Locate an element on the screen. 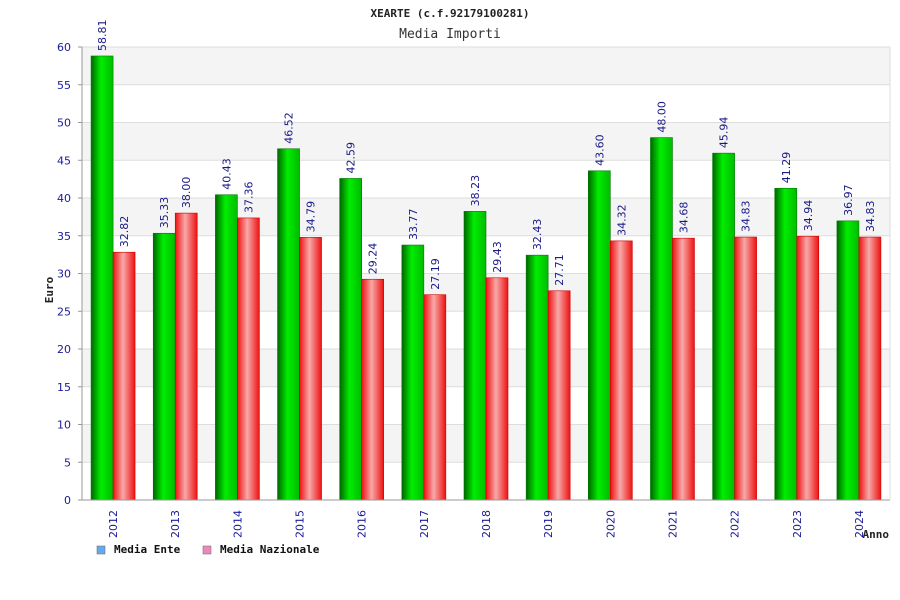  y-tick-label: 15 is located at coordinates (64, 387).